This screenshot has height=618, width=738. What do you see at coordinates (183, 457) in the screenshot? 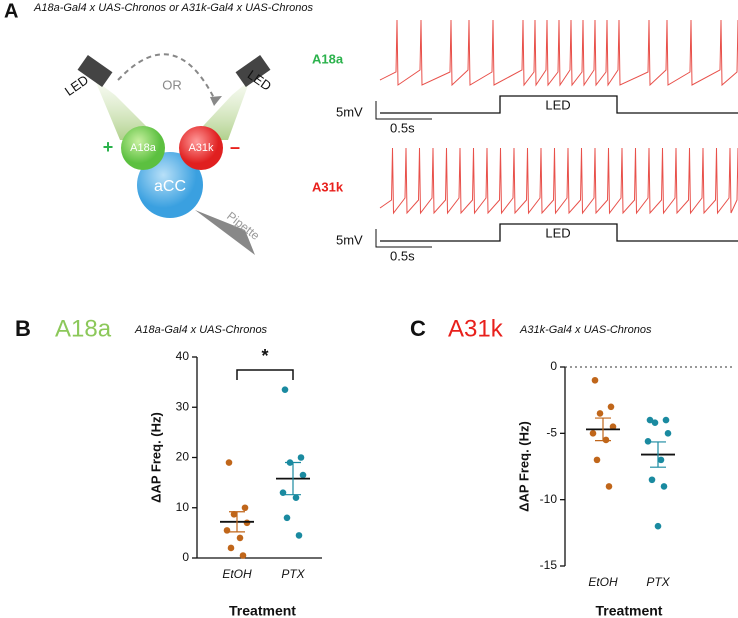
I see `y-tick-label: 20` at bounding box center [183, 457].